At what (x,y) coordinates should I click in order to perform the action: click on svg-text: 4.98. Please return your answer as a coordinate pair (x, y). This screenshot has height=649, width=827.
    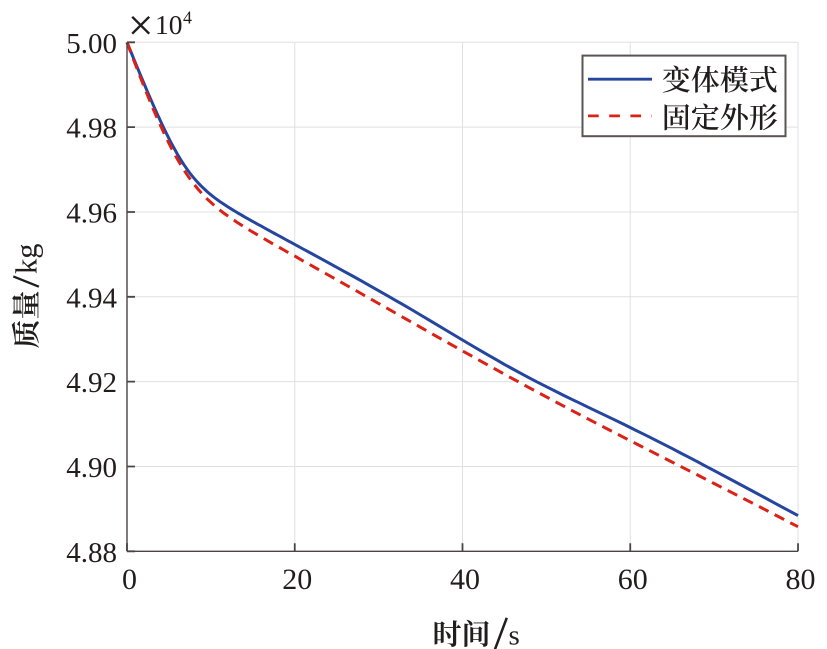
    Looking at the image, I should click on (91, 129).